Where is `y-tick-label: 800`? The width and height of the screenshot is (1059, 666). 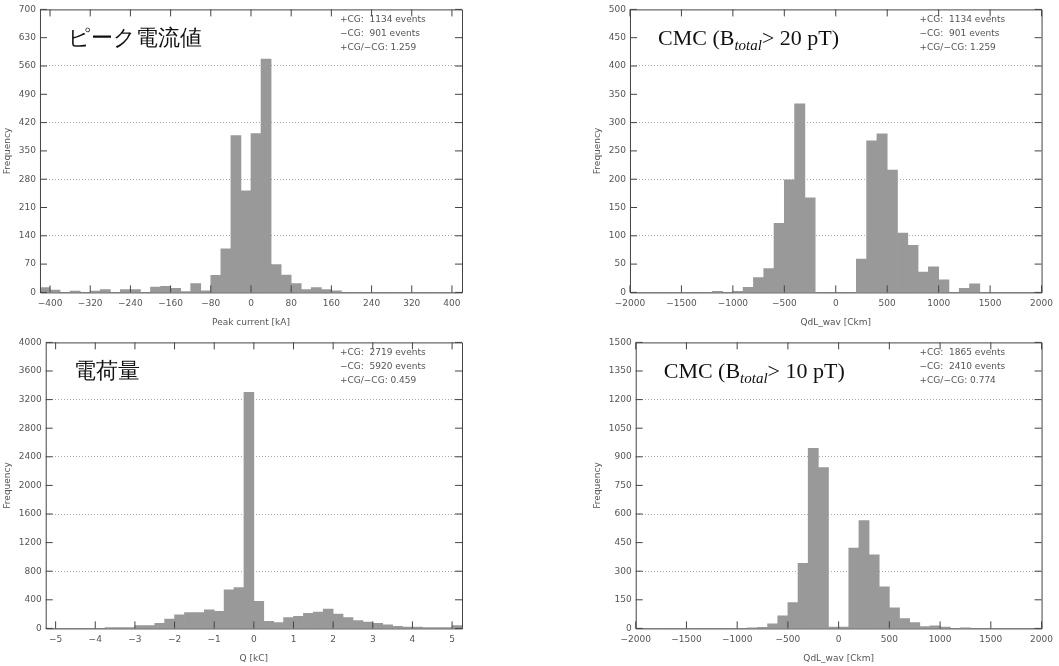
y-tick-label: 800 is located at coordinates (33, 570).